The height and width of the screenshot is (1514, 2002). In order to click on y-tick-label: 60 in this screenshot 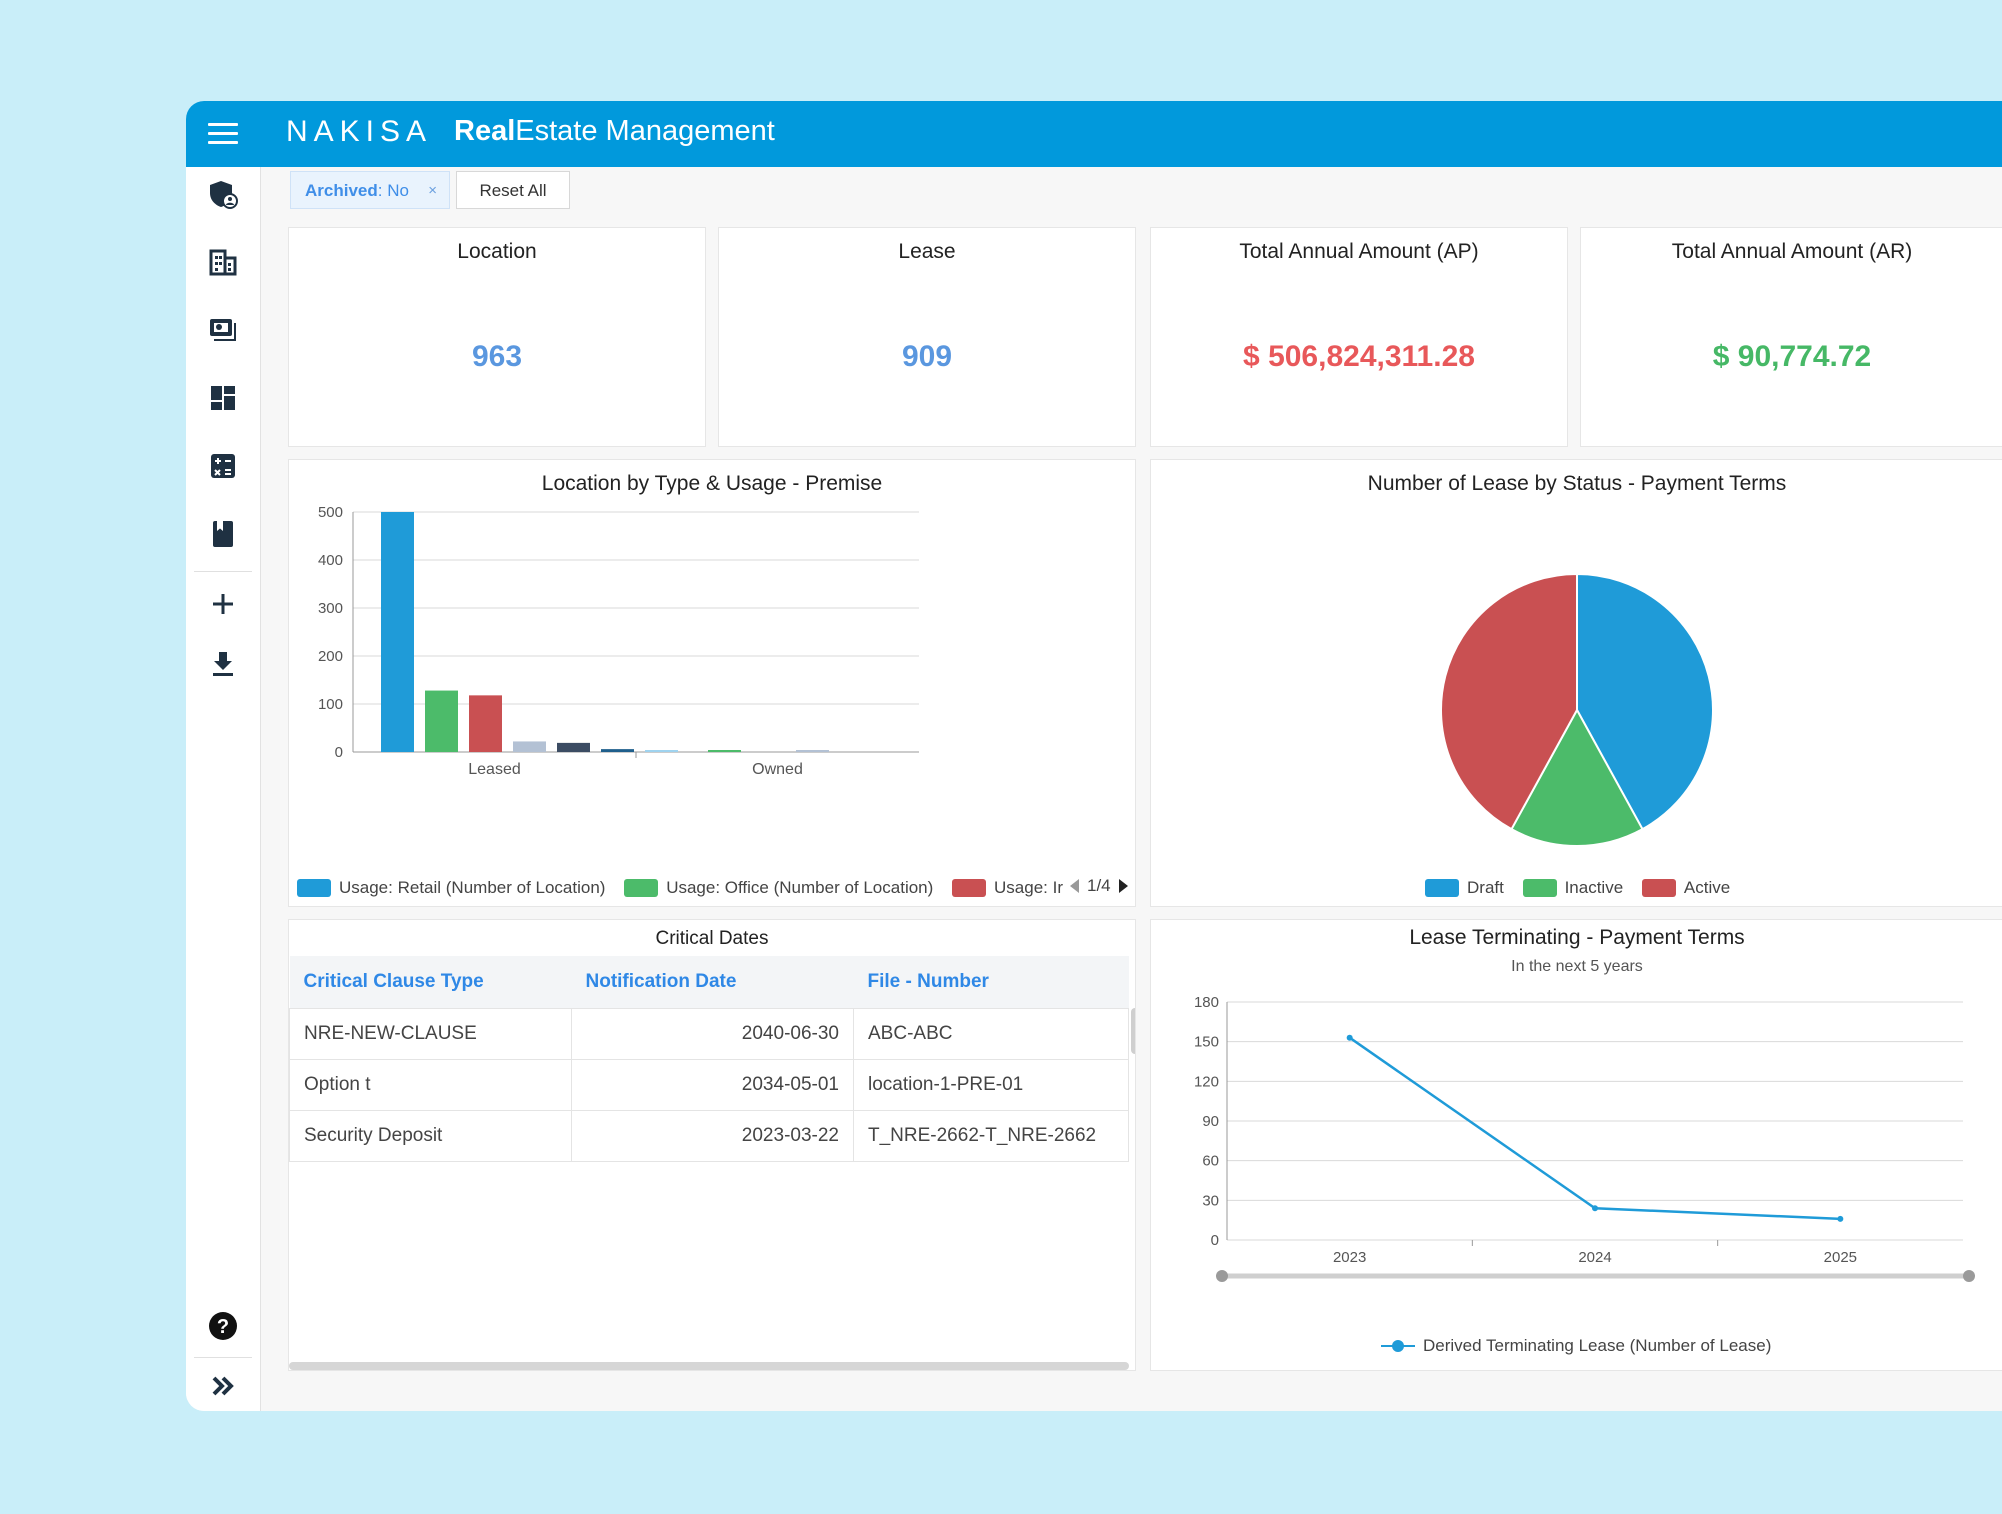, I will do `click(1210, 1161)`.